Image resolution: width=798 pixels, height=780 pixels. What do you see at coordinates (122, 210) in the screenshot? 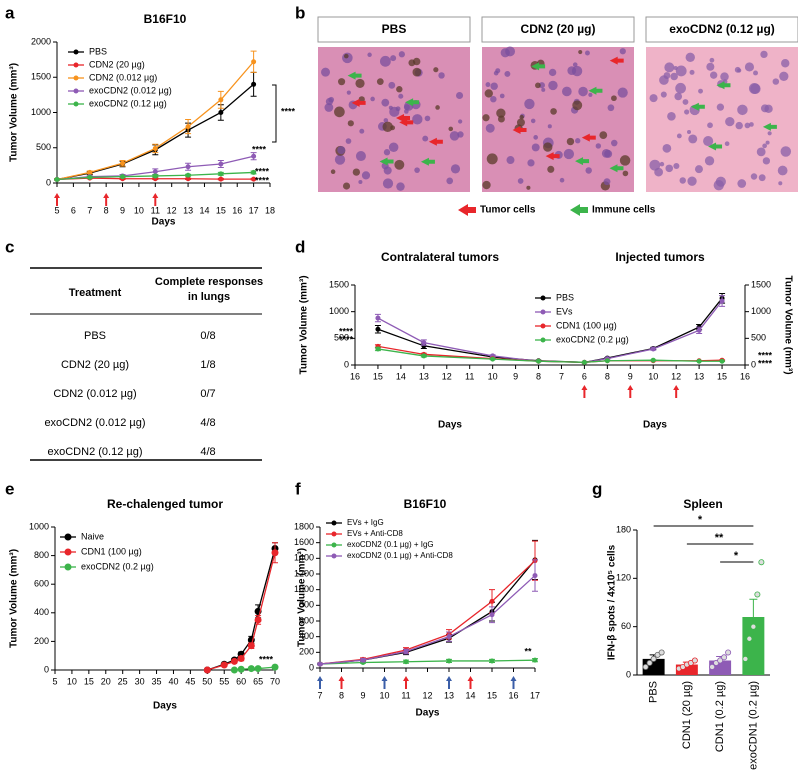
I see `x-tick-label: 9` at bounding box center [122, 210].